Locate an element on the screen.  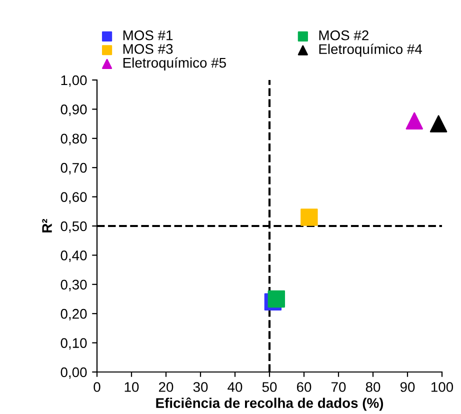
y-tick-label: 1,00 is located at coordinates (74, 81).